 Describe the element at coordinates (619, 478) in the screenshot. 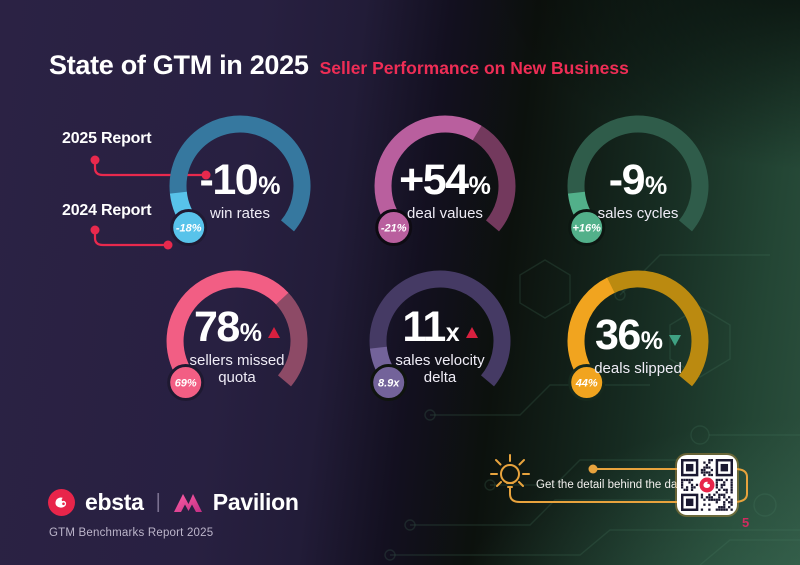

I see `callout-connector` at that location.